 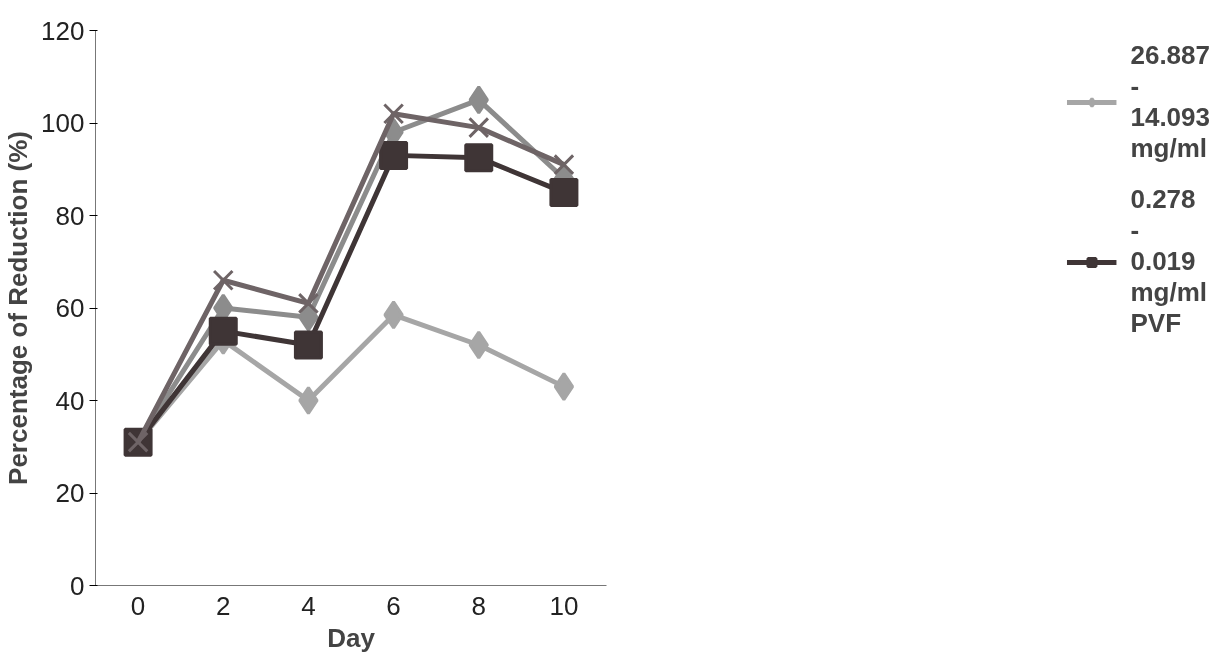 What do you see at coordinates (223, 605) in the screenshot?
I see `x-tick-label: 2` at bounding box center [223, 605].